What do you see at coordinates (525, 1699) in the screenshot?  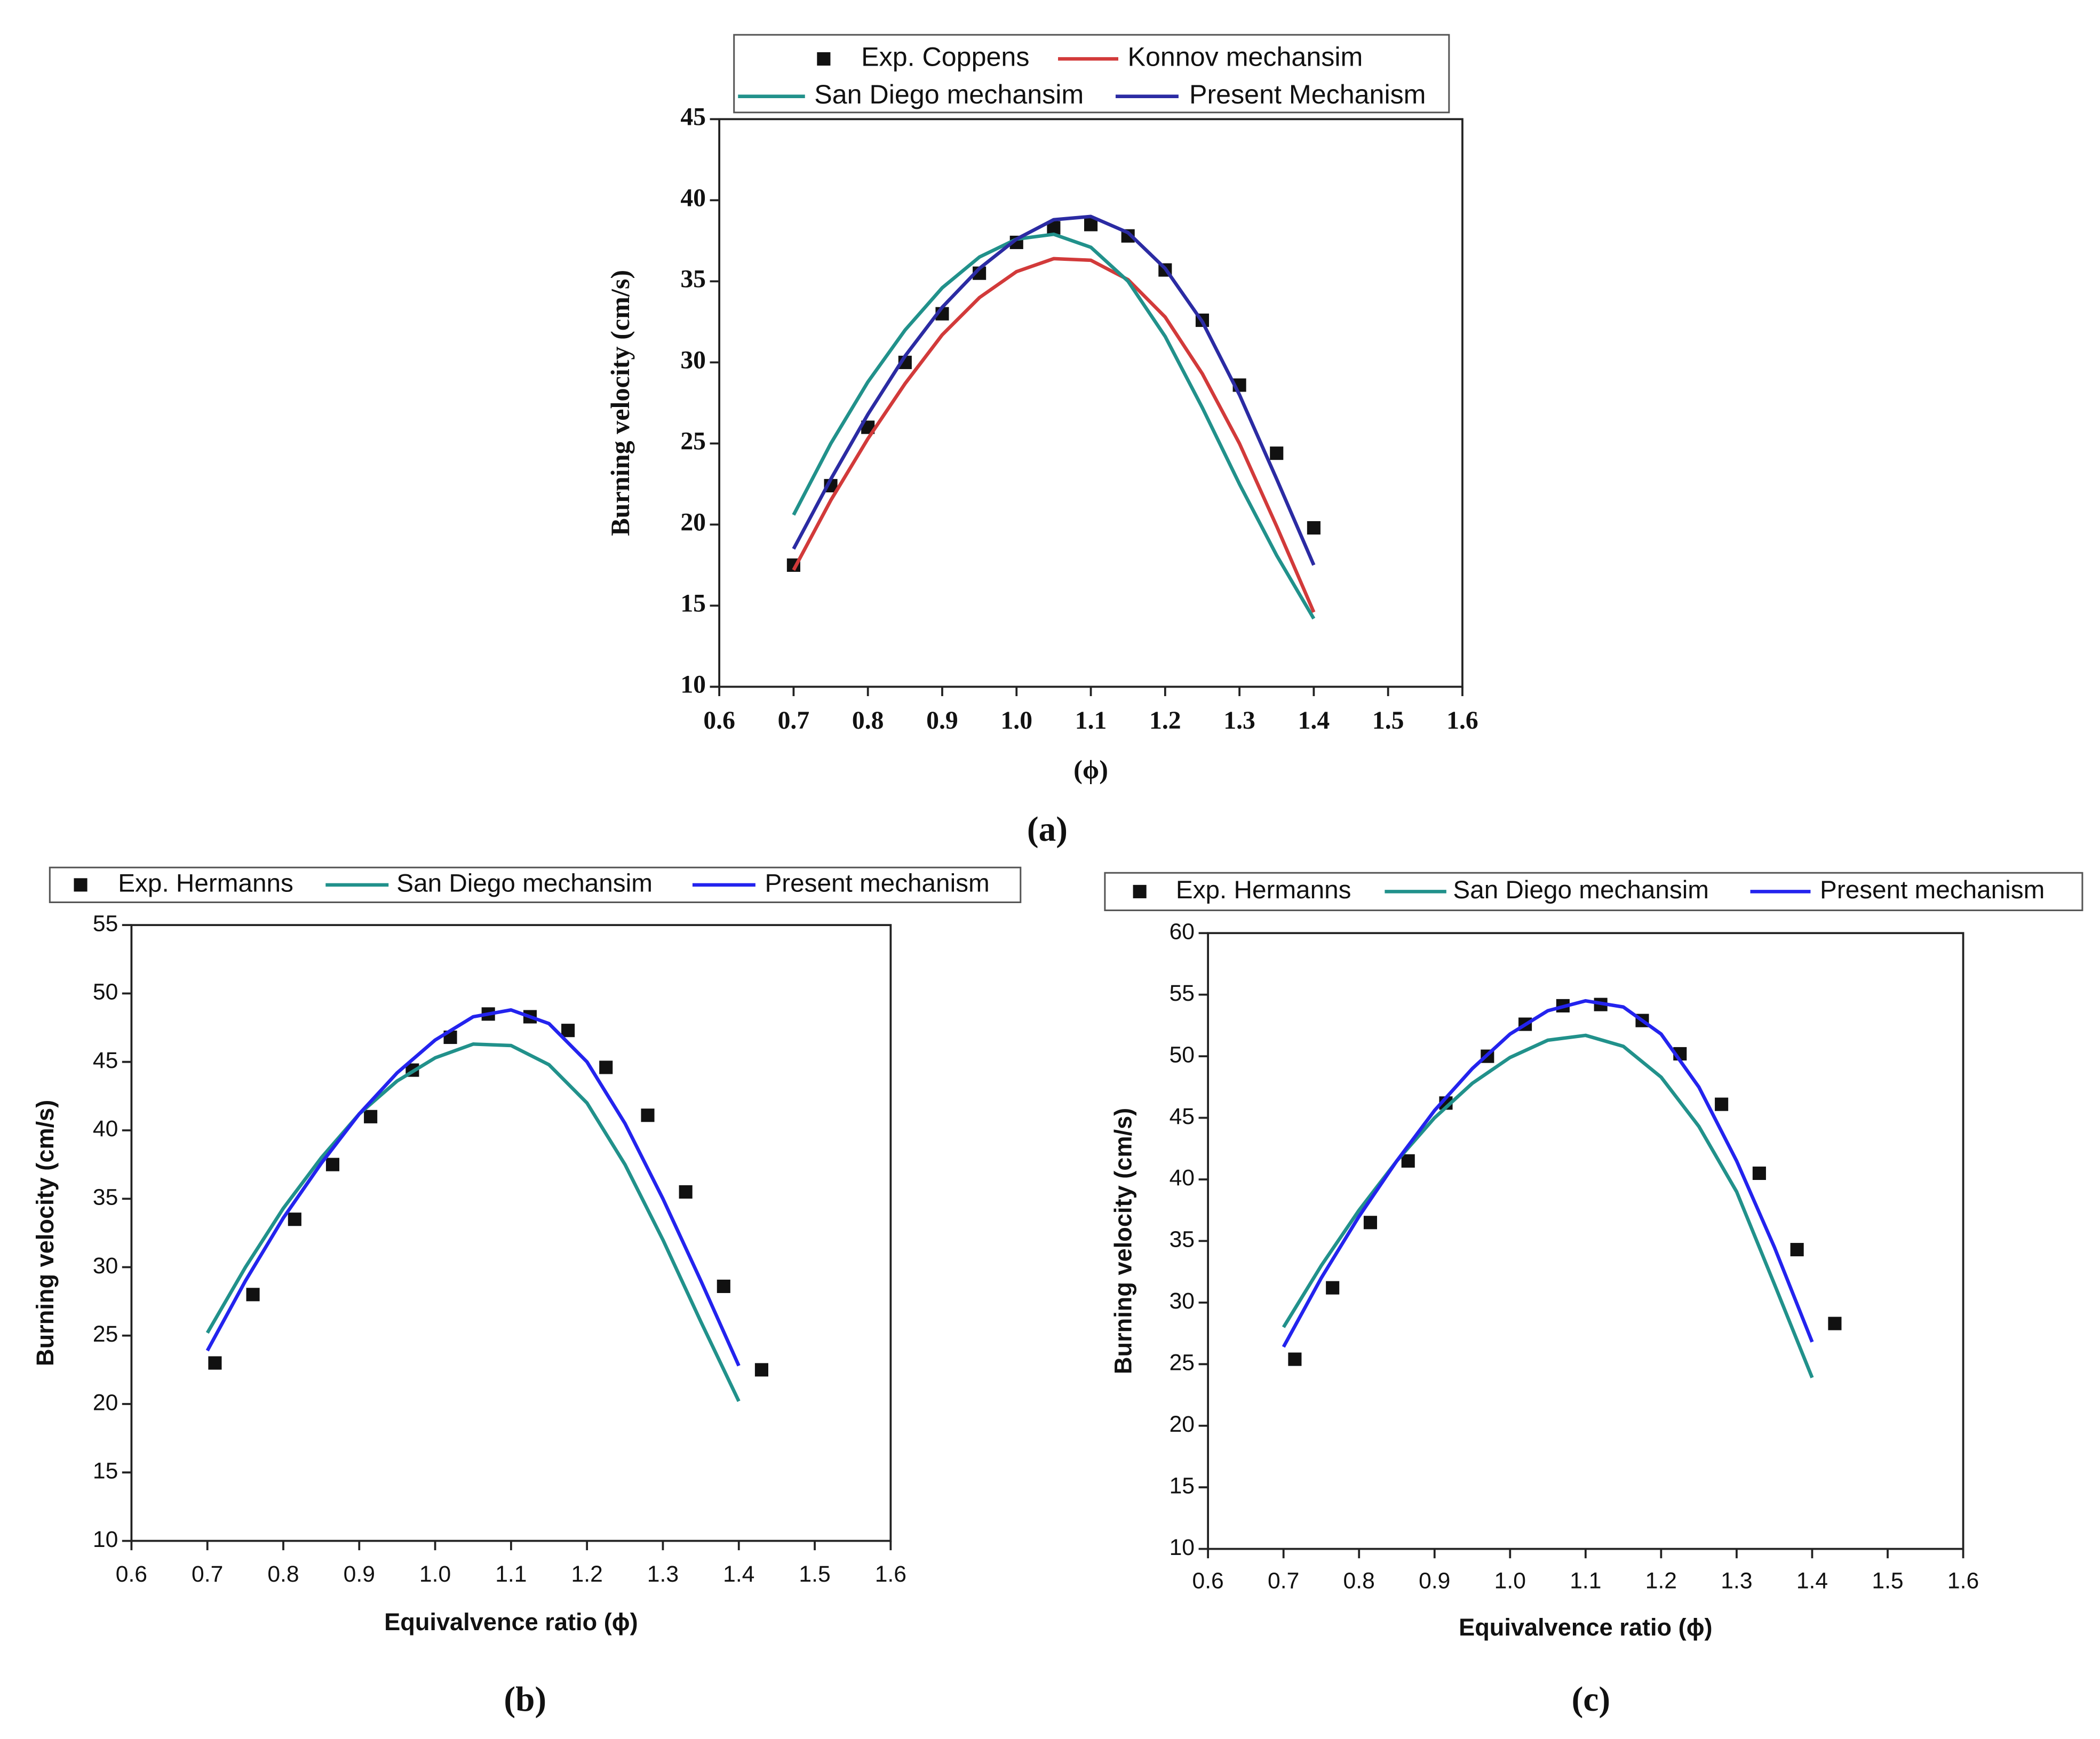 I see `panel-caption: (b)` at bounding box center [525, 1699].